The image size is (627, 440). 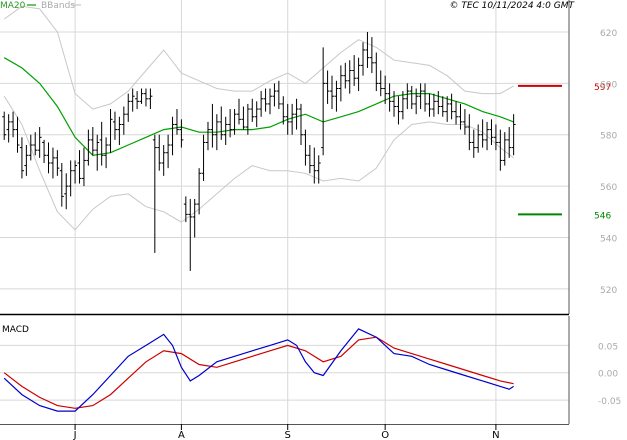 I want to click on price-tick-label: 600, so click(x=608, y=85).